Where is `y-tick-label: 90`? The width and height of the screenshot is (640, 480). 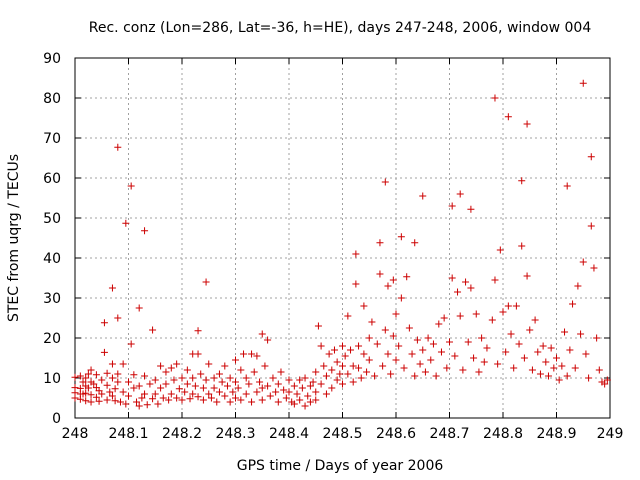 y-tick-label: 90 is located at coordinates (52, 59).